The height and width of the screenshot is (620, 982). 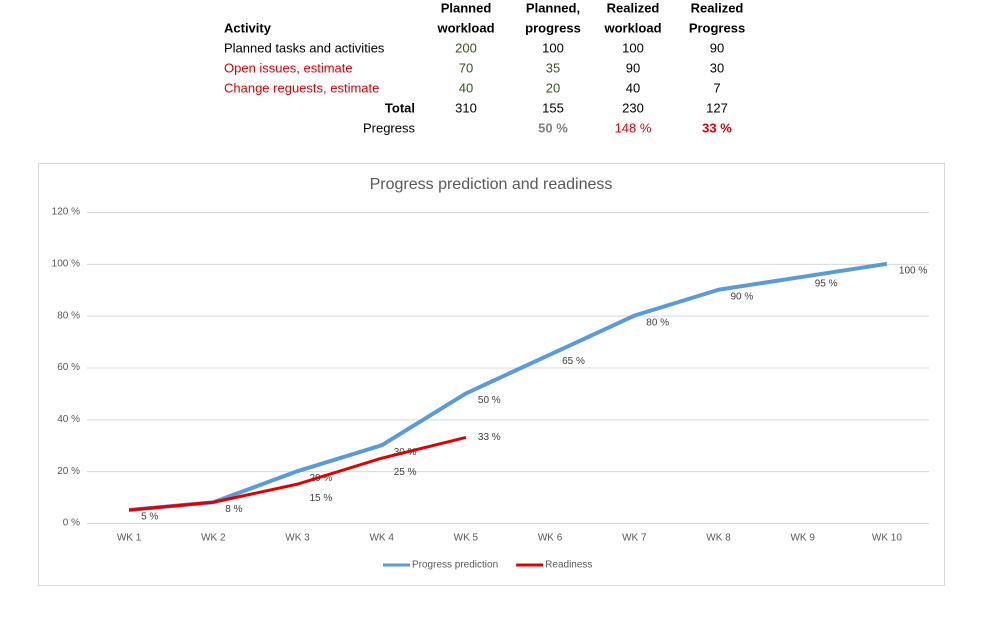 What do you see at coordinates (381, 538) in the screenshot?
I see `x-tick-label: WK 4` at bounding box center [381, 538].